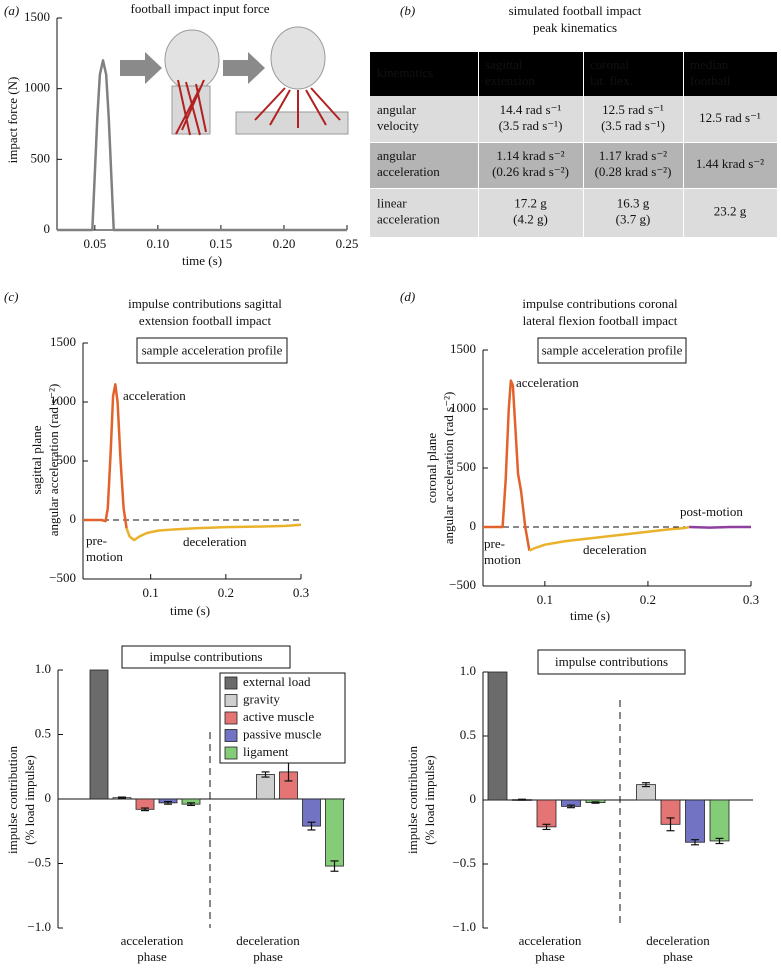 Image resolution: width=781 pixels, height=972 pixels. I want to click on table-header: coronal, so click(609, 64).